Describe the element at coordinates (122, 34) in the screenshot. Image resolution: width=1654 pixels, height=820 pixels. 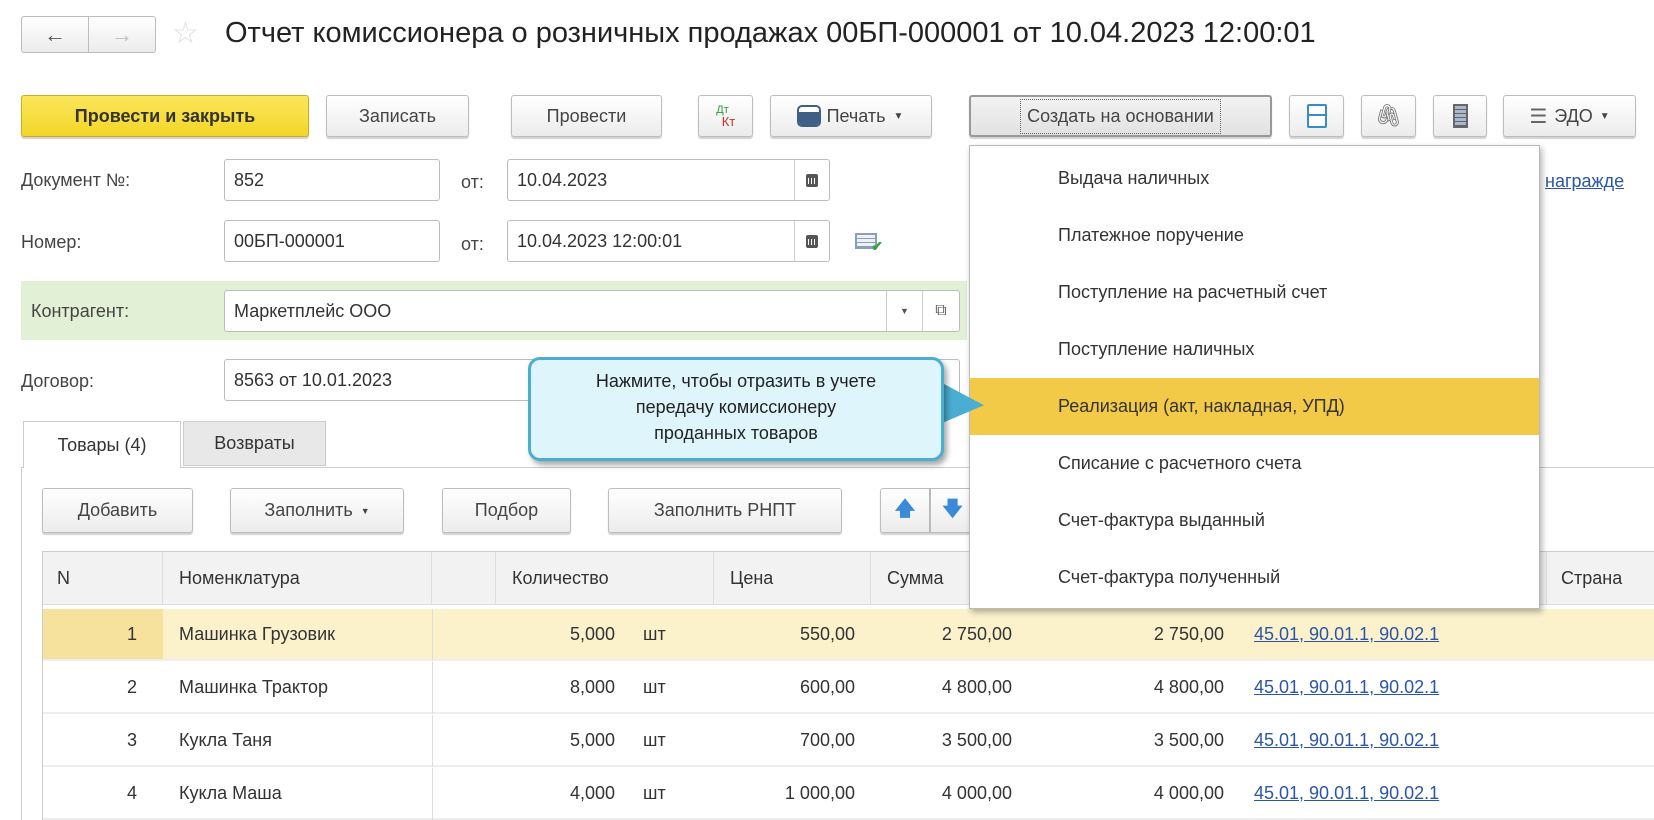
I see `forward-button: →` at that location.